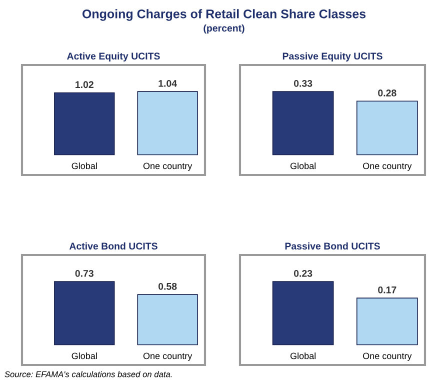 The width and height of the screenshot is (448, 385). I want to click on data-label: 0.58, so click(167, 286).